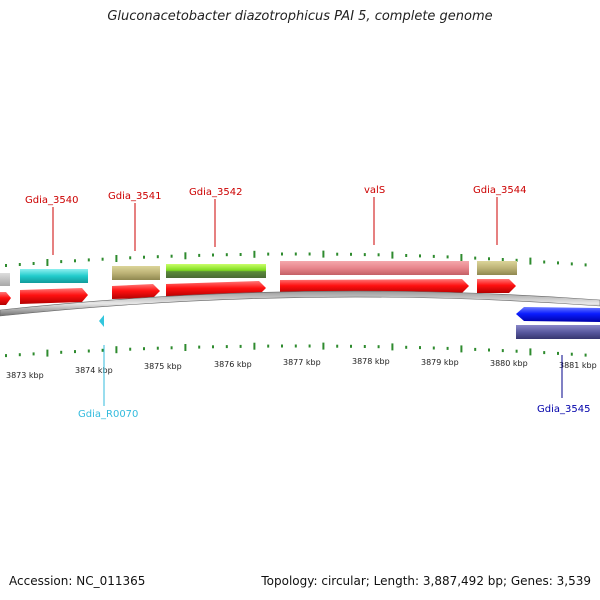  What do you see at coordinates (509, 363) in the screenshot?
I see `axis-label-3880: 3880 kbp` at bounding box center [509, 363].